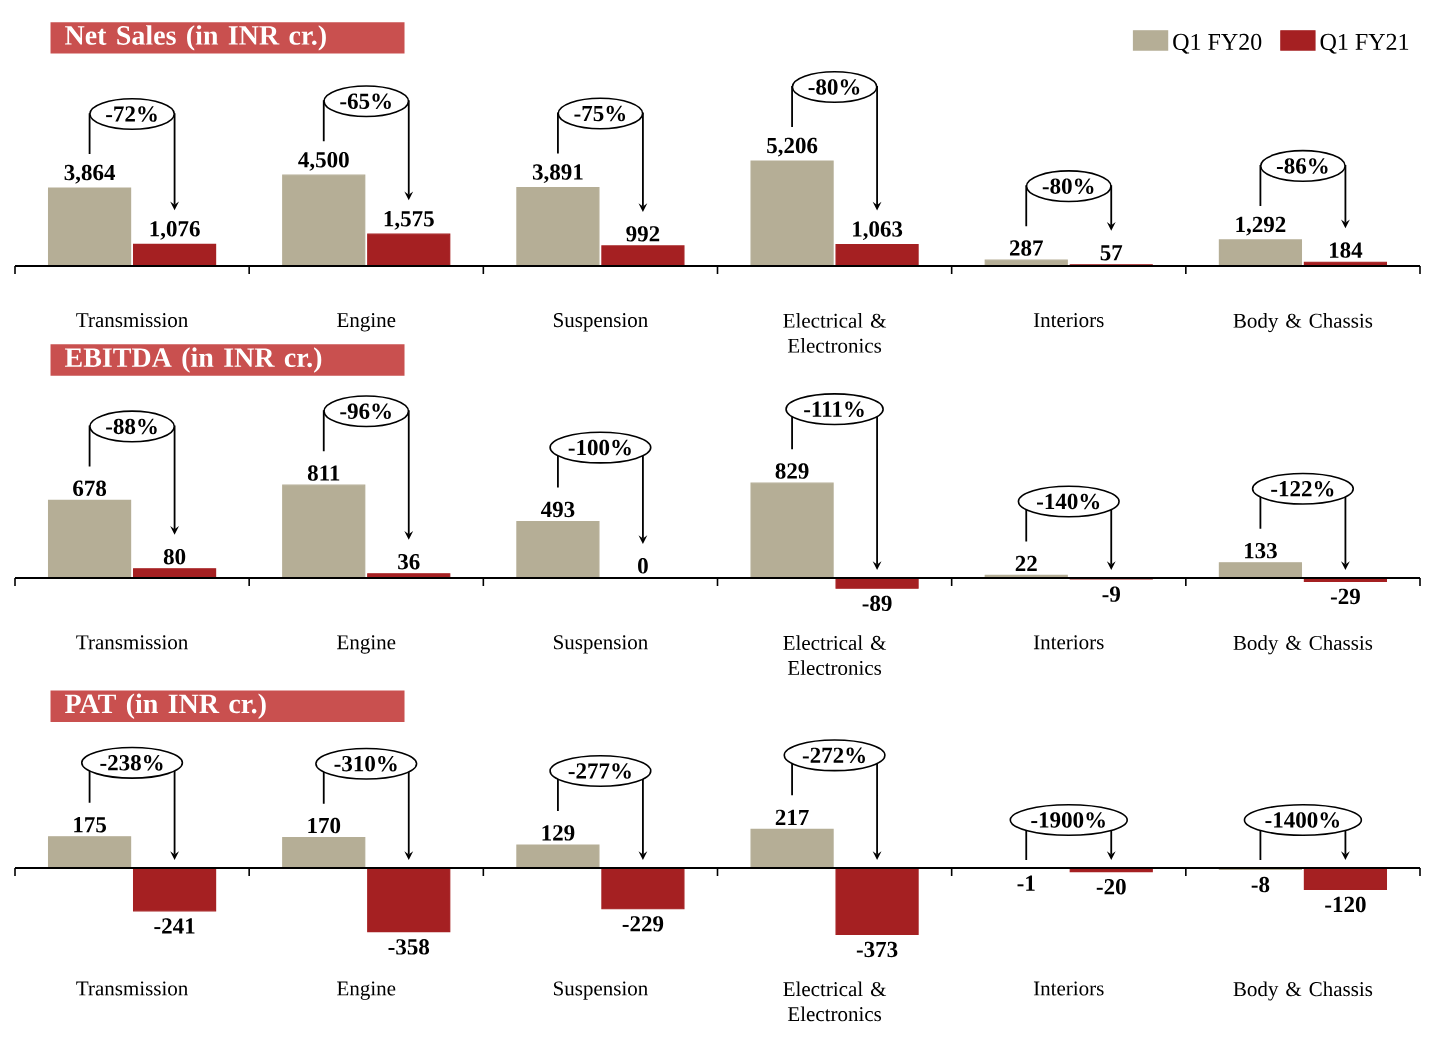  I want to click on chart-title: PAT (in INR cr.), so click(165, 706).